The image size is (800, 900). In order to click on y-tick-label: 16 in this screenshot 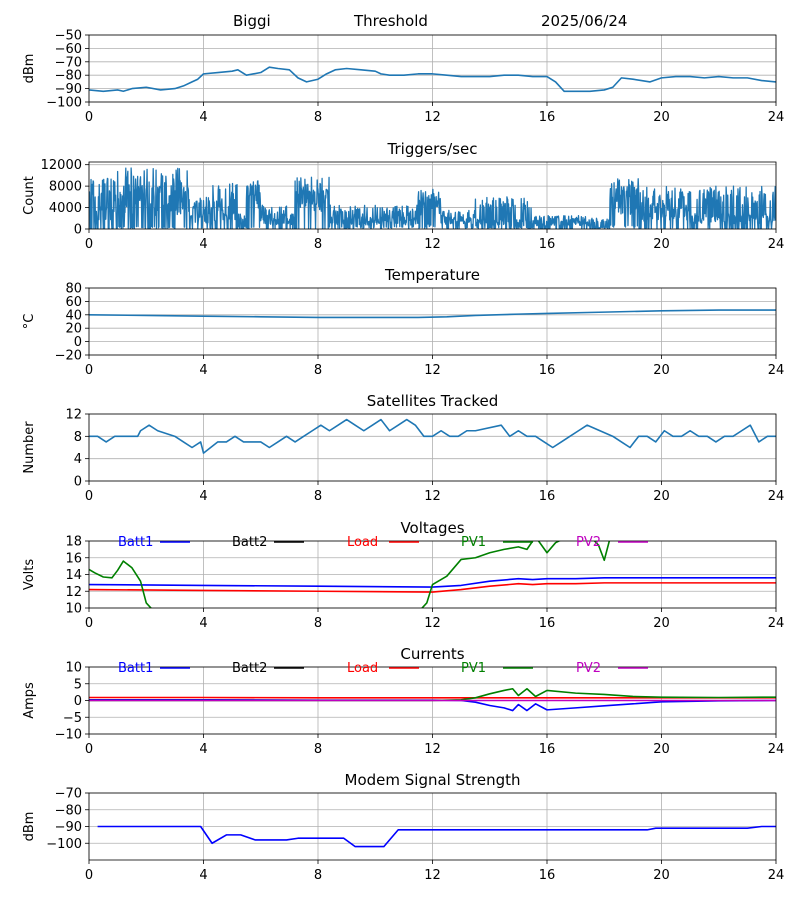, I will do `click(73, 558)`.